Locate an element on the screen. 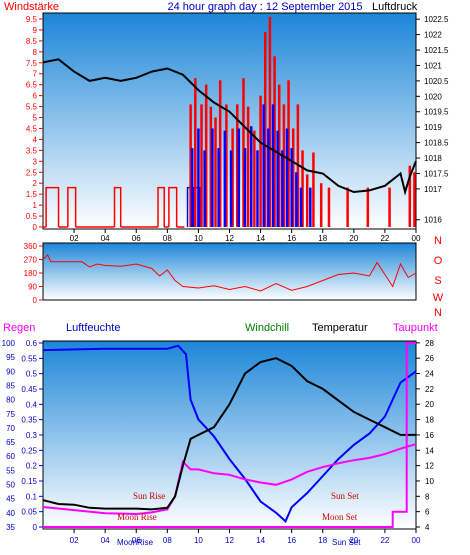 The height and width of the screenshot is (555, 470). humidity-tick-label: 85 is located at coordinates (10, 385).